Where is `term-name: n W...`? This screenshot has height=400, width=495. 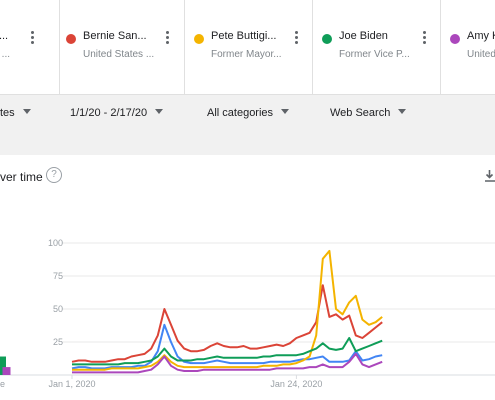
term-name: n W... is located at coordinates (4, 36).